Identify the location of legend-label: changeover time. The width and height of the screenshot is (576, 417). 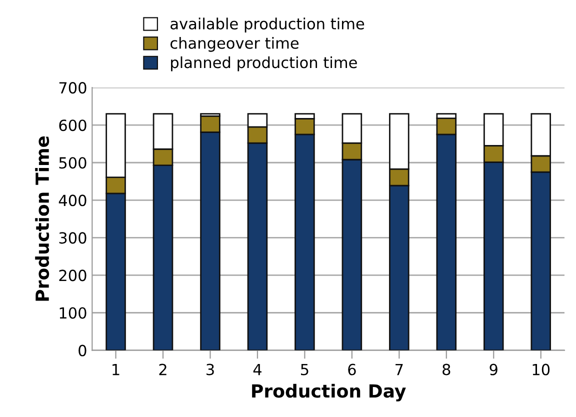
(234, 44).